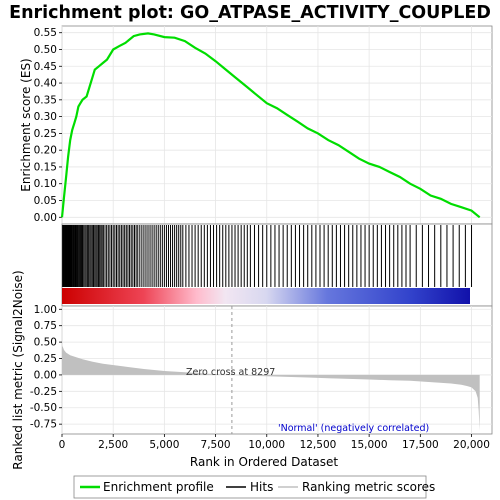 The width and height of the screenshot is (500, 500). What do you see at coordinates (113, 445) in the screenshot?
I see `x-tick-label: 2,500` at bounding box center [113, 445].